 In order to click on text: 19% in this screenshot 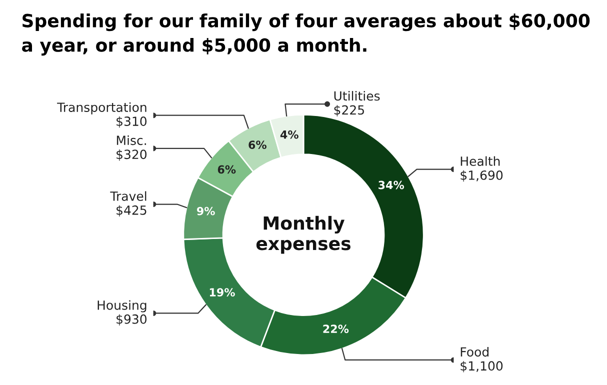, I will do `click(222, 292)`.